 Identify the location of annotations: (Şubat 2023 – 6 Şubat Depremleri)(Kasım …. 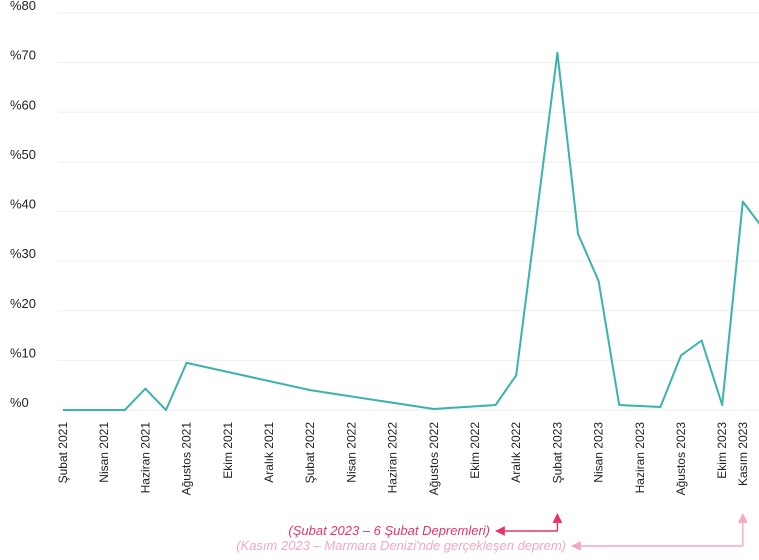
(492, 533).